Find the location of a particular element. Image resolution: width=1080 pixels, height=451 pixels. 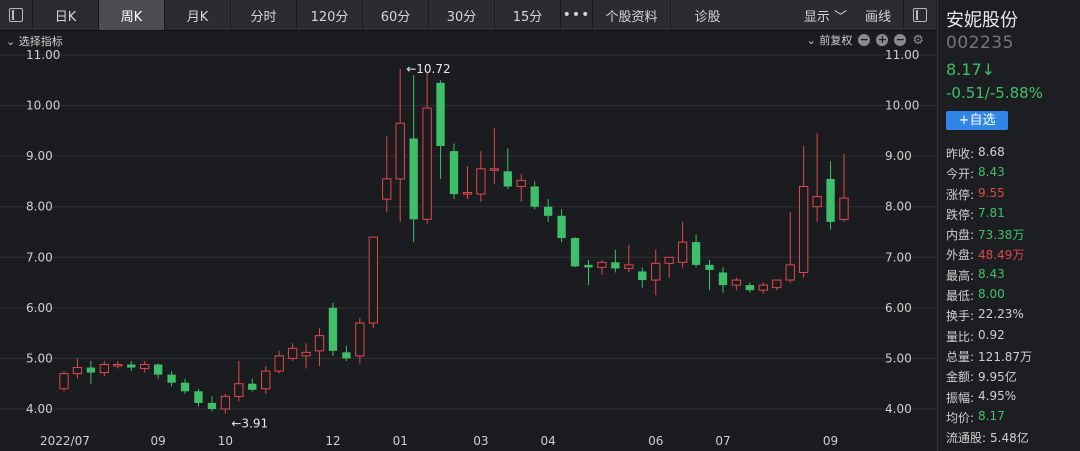

indicator-bar: ⌄ 选择指标 ⌄ 前复权 − + − ⚙ is located at coordinates (468, 40).